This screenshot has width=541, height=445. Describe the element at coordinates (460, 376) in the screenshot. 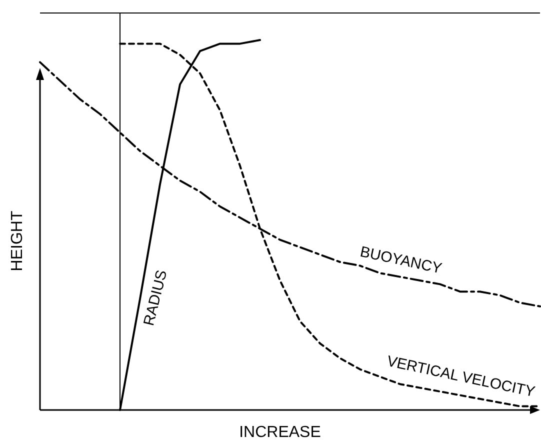

I see `text: VERTICAL VELOCITY` at that location.